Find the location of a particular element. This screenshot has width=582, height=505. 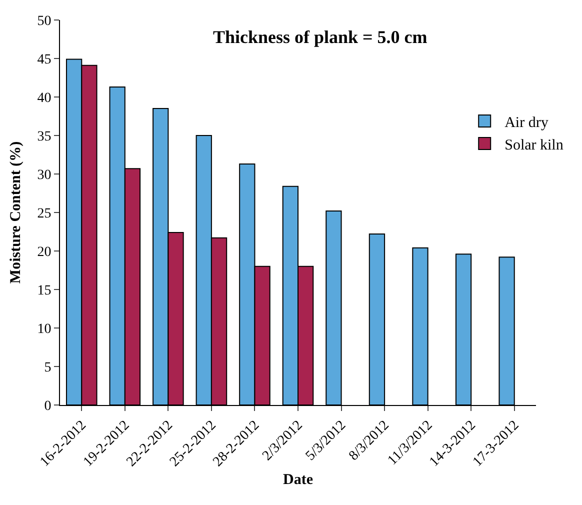

y-tick-label: 30 is located at coordinates (44, 175).